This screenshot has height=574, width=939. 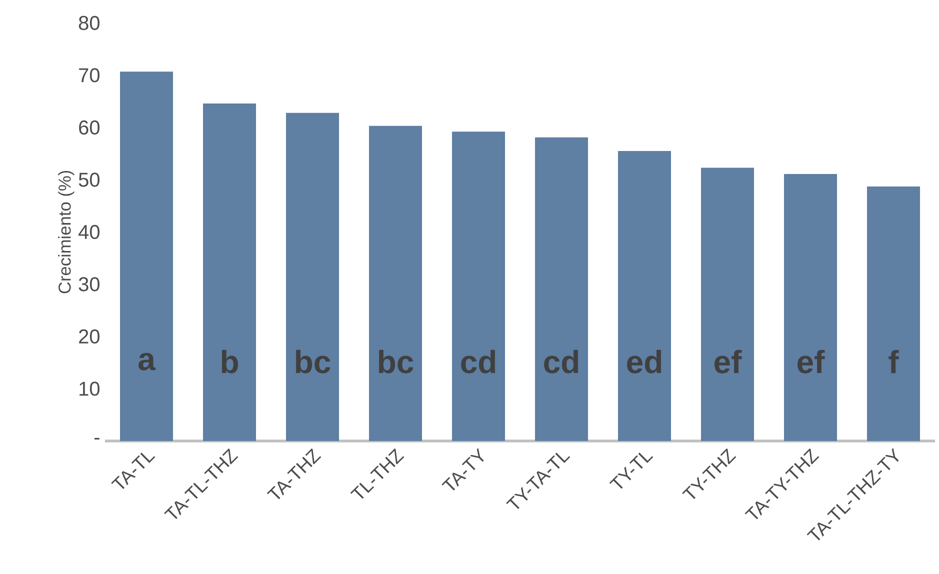 I want to click on y-tick-label: 70, so click(x=89, y=75).